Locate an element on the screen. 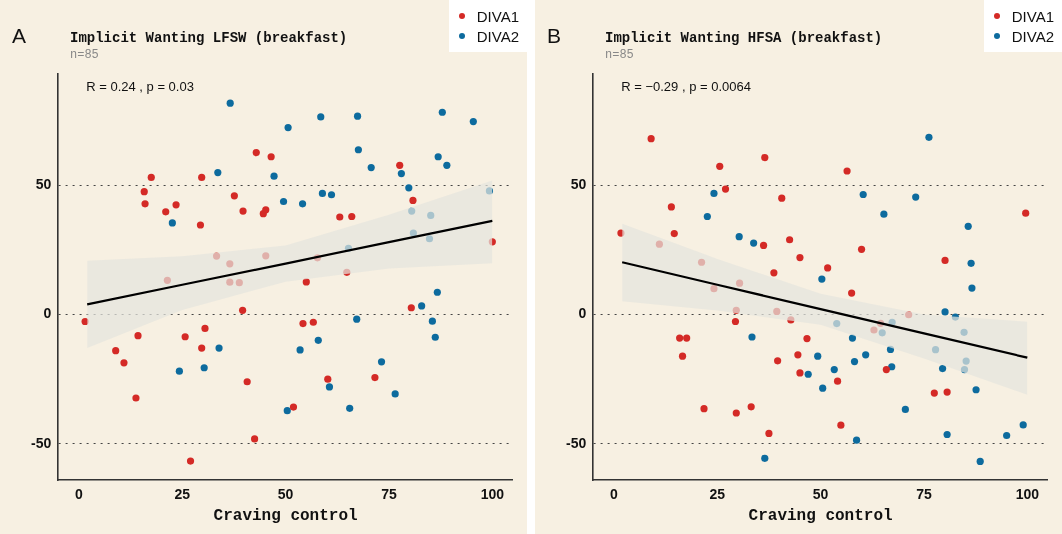 This screenshot has width=1062, height=534. text: B is located at coordinates (554, 36).